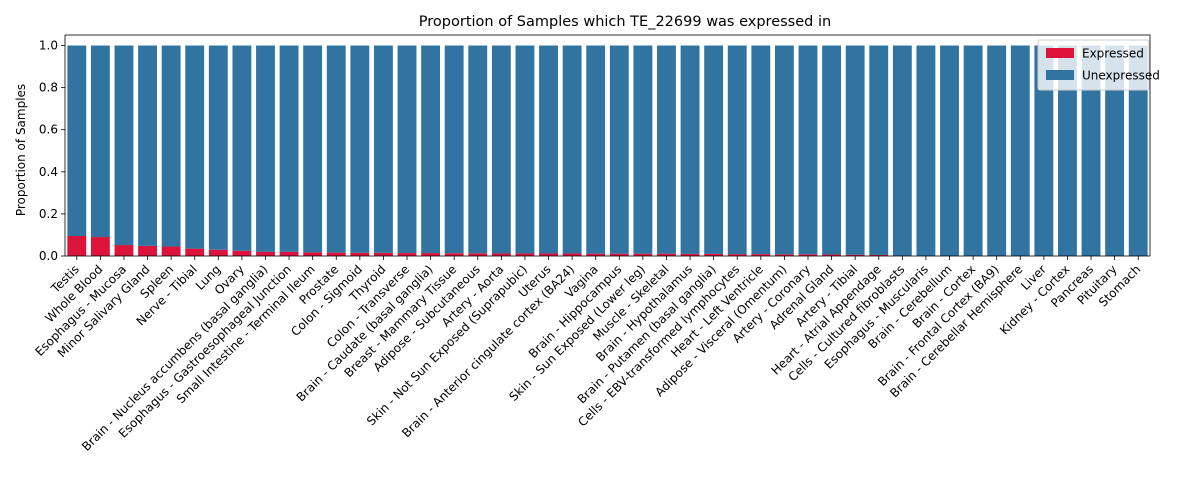 The width and height of the screenshot is (1200, 500). What do you see at coordinates (48, 88) in the screenshot?
I see `y-tick-label-4: 0.8` at bounding box center [48, 88].